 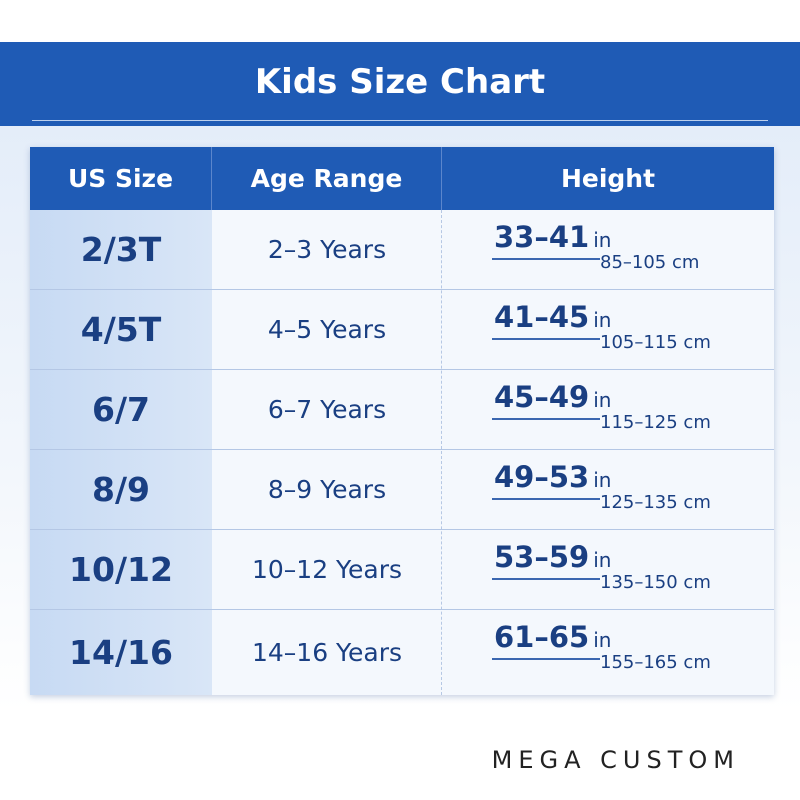 I want to click on table-row: 4/5T 4–5 Years 41–45 in 105–115 cm, so click(x=402, y=330).